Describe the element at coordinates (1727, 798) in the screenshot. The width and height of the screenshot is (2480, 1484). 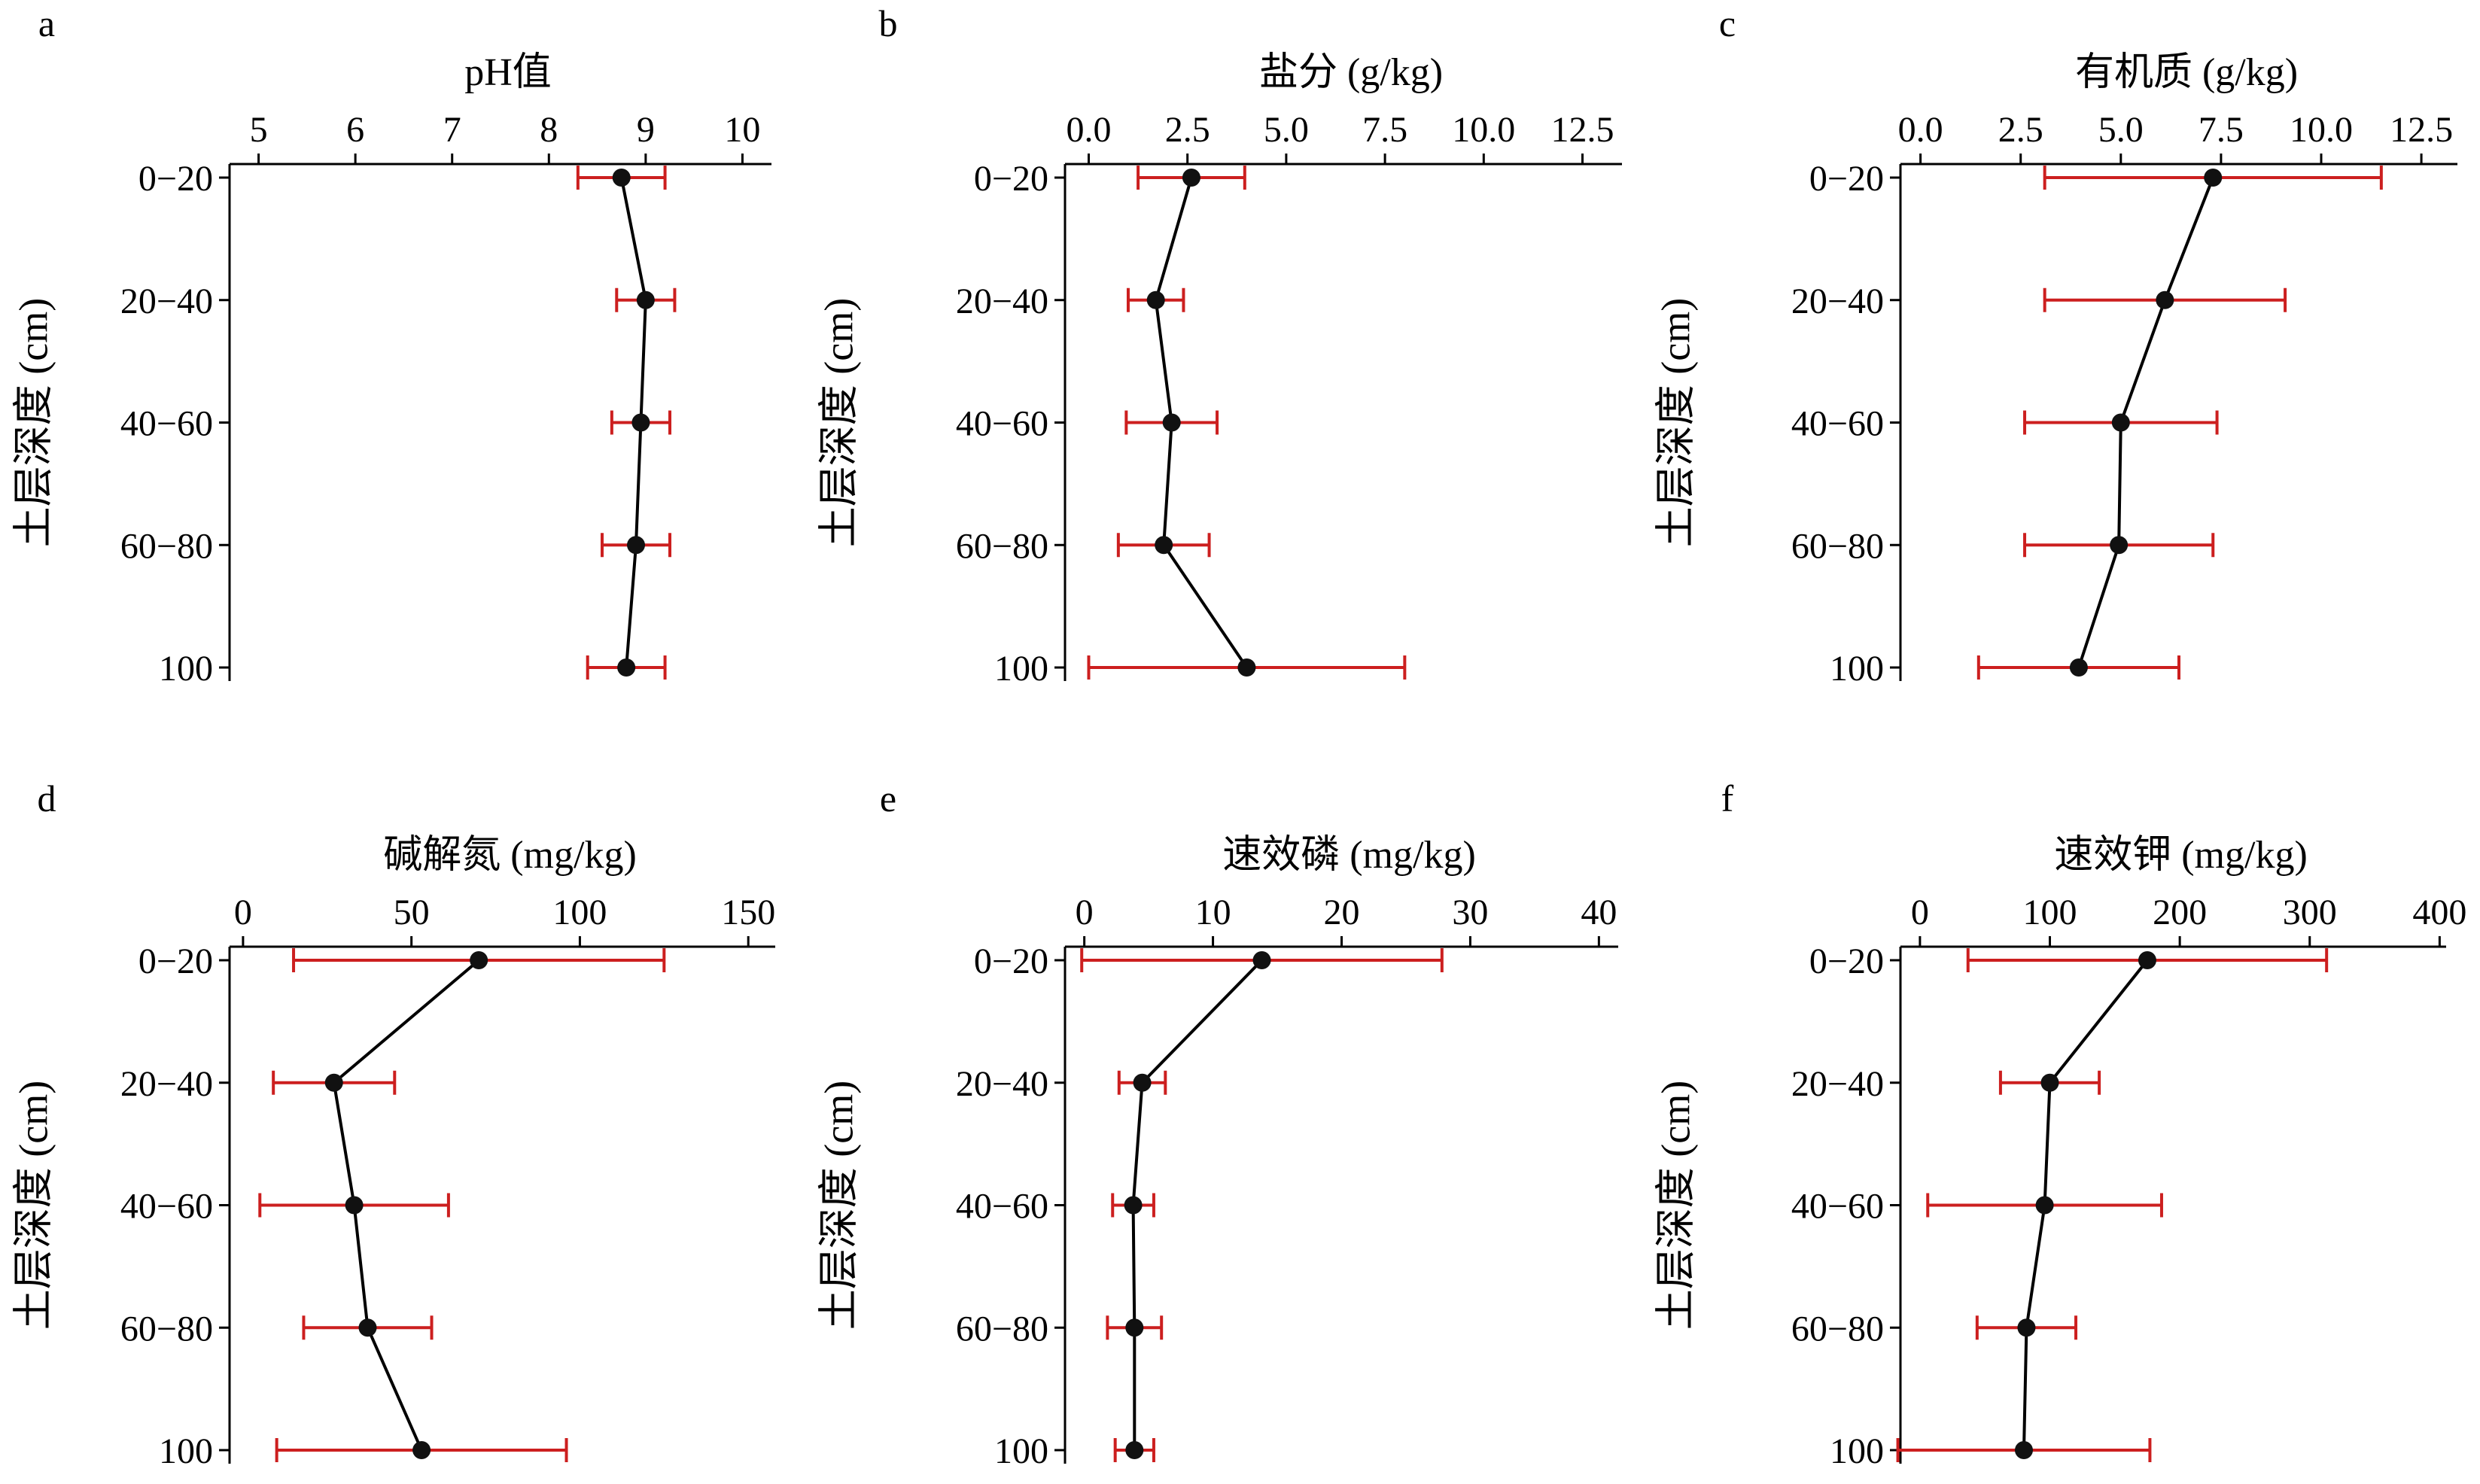
I see `panel-letter: f` at that location.